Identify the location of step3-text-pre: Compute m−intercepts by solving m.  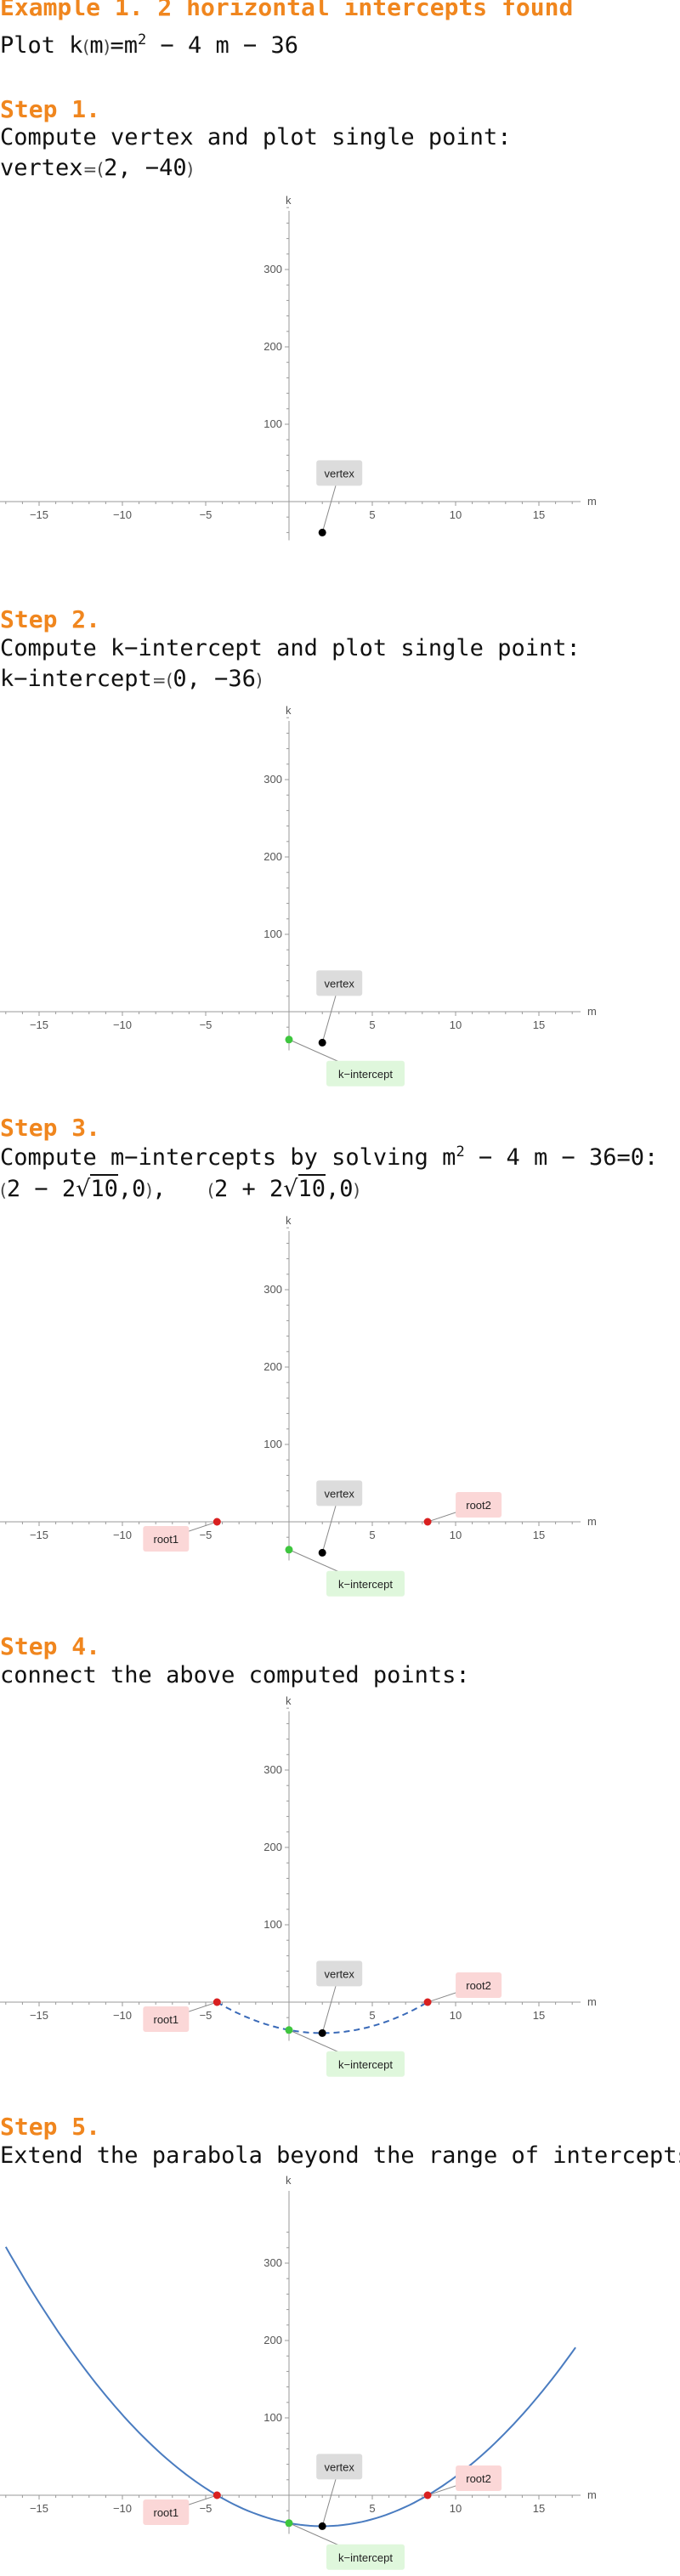
(228, 1158).